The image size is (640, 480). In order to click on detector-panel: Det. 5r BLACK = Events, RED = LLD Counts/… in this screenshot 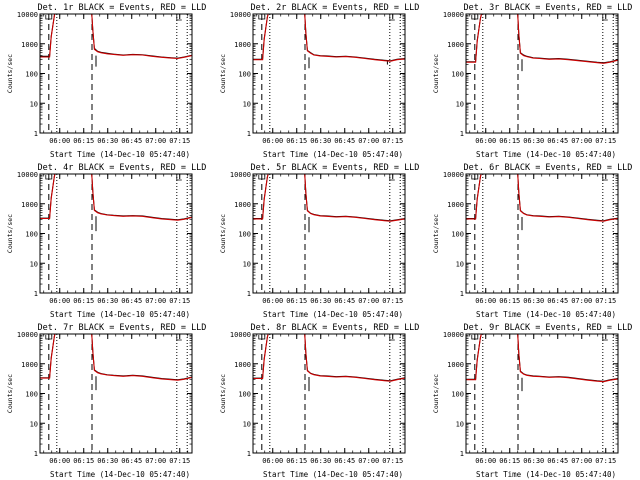, I will do `click(319, 241)`.